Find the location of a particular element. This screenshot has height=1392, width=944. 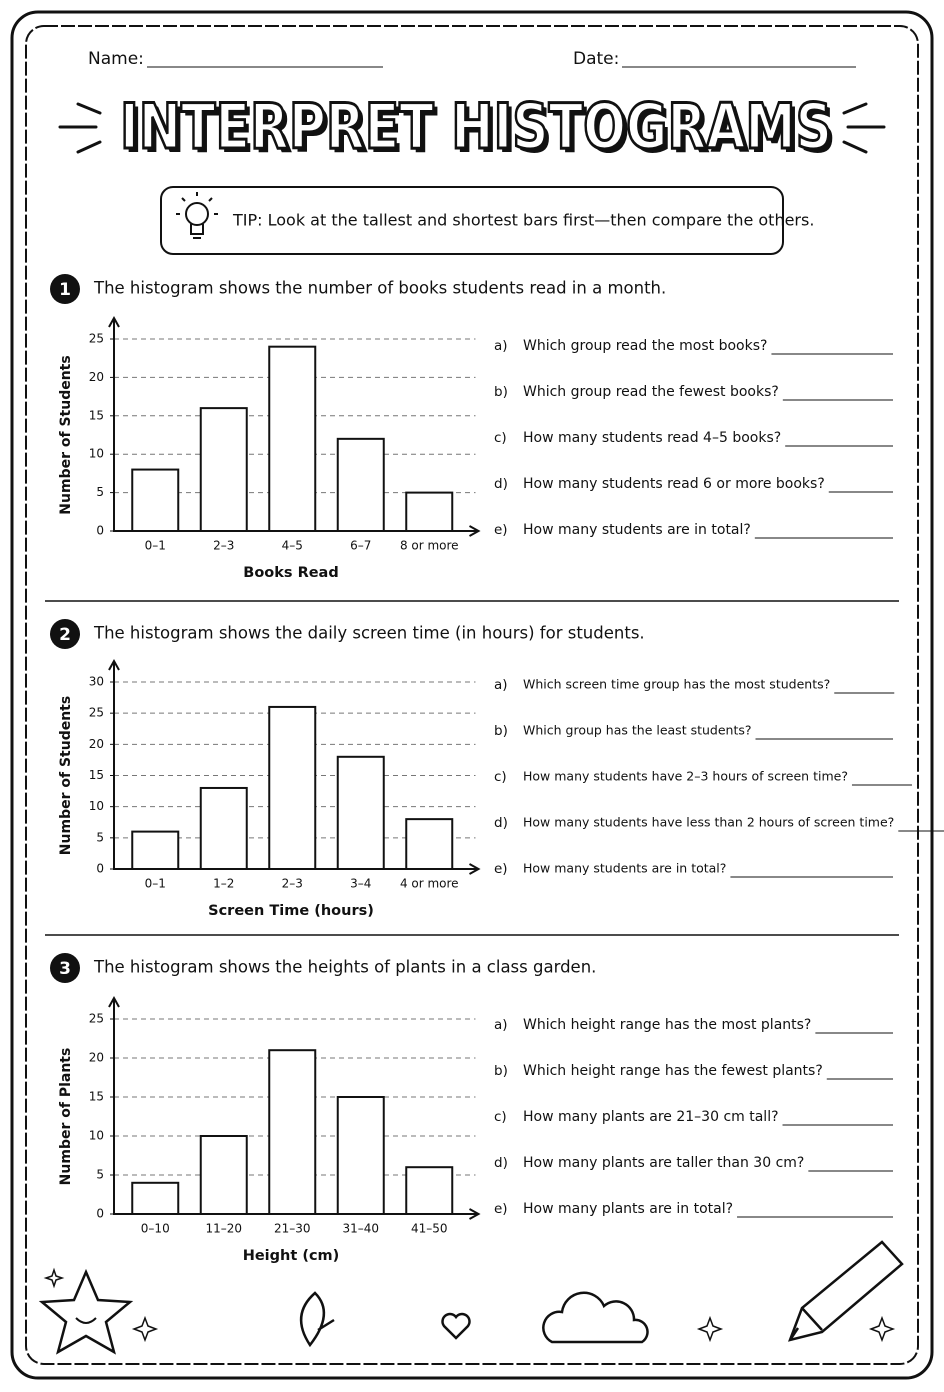

x-tick-label: 11–20 is located at coordinates (223, 1229).